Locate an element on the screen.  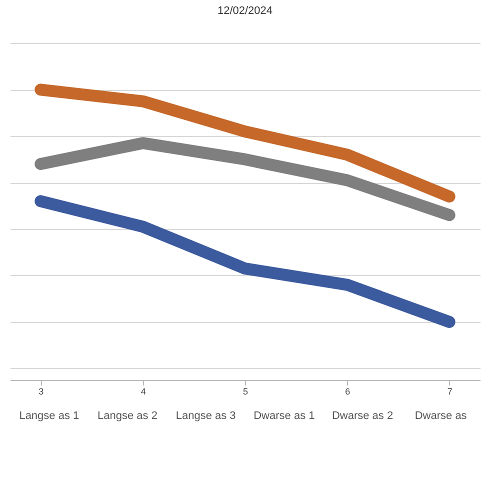
text: Langse as 2 is located at coordinates (128, 416).